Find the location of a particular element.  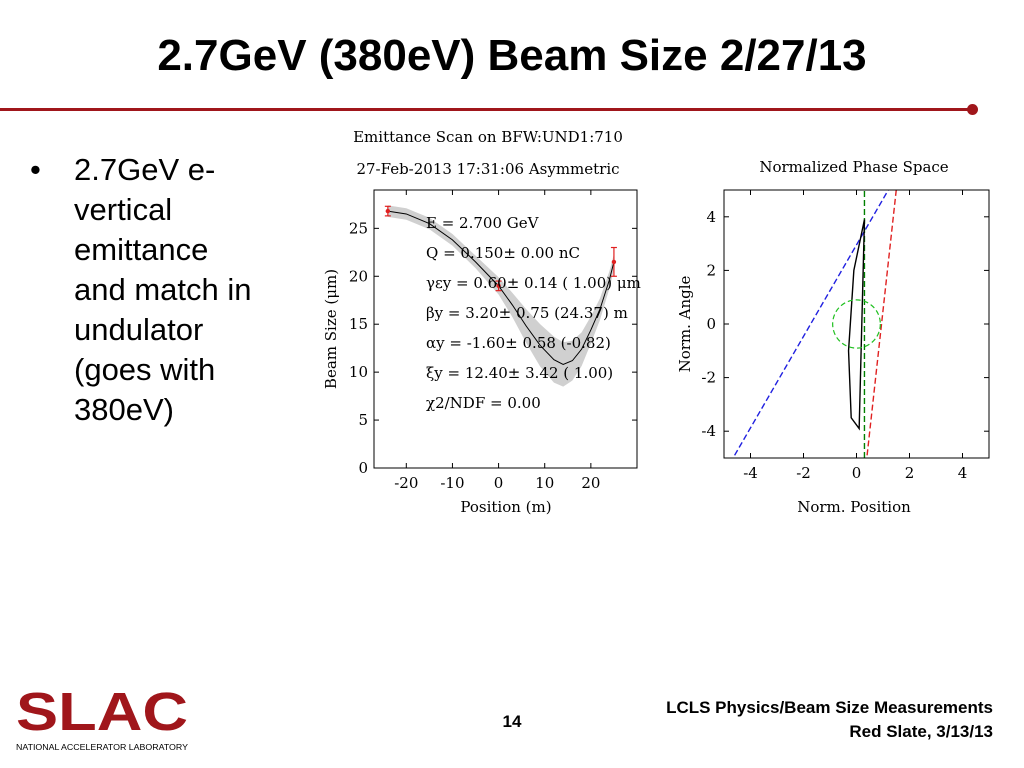

y-tick-label: -4 is located at coordinates (708, 431).